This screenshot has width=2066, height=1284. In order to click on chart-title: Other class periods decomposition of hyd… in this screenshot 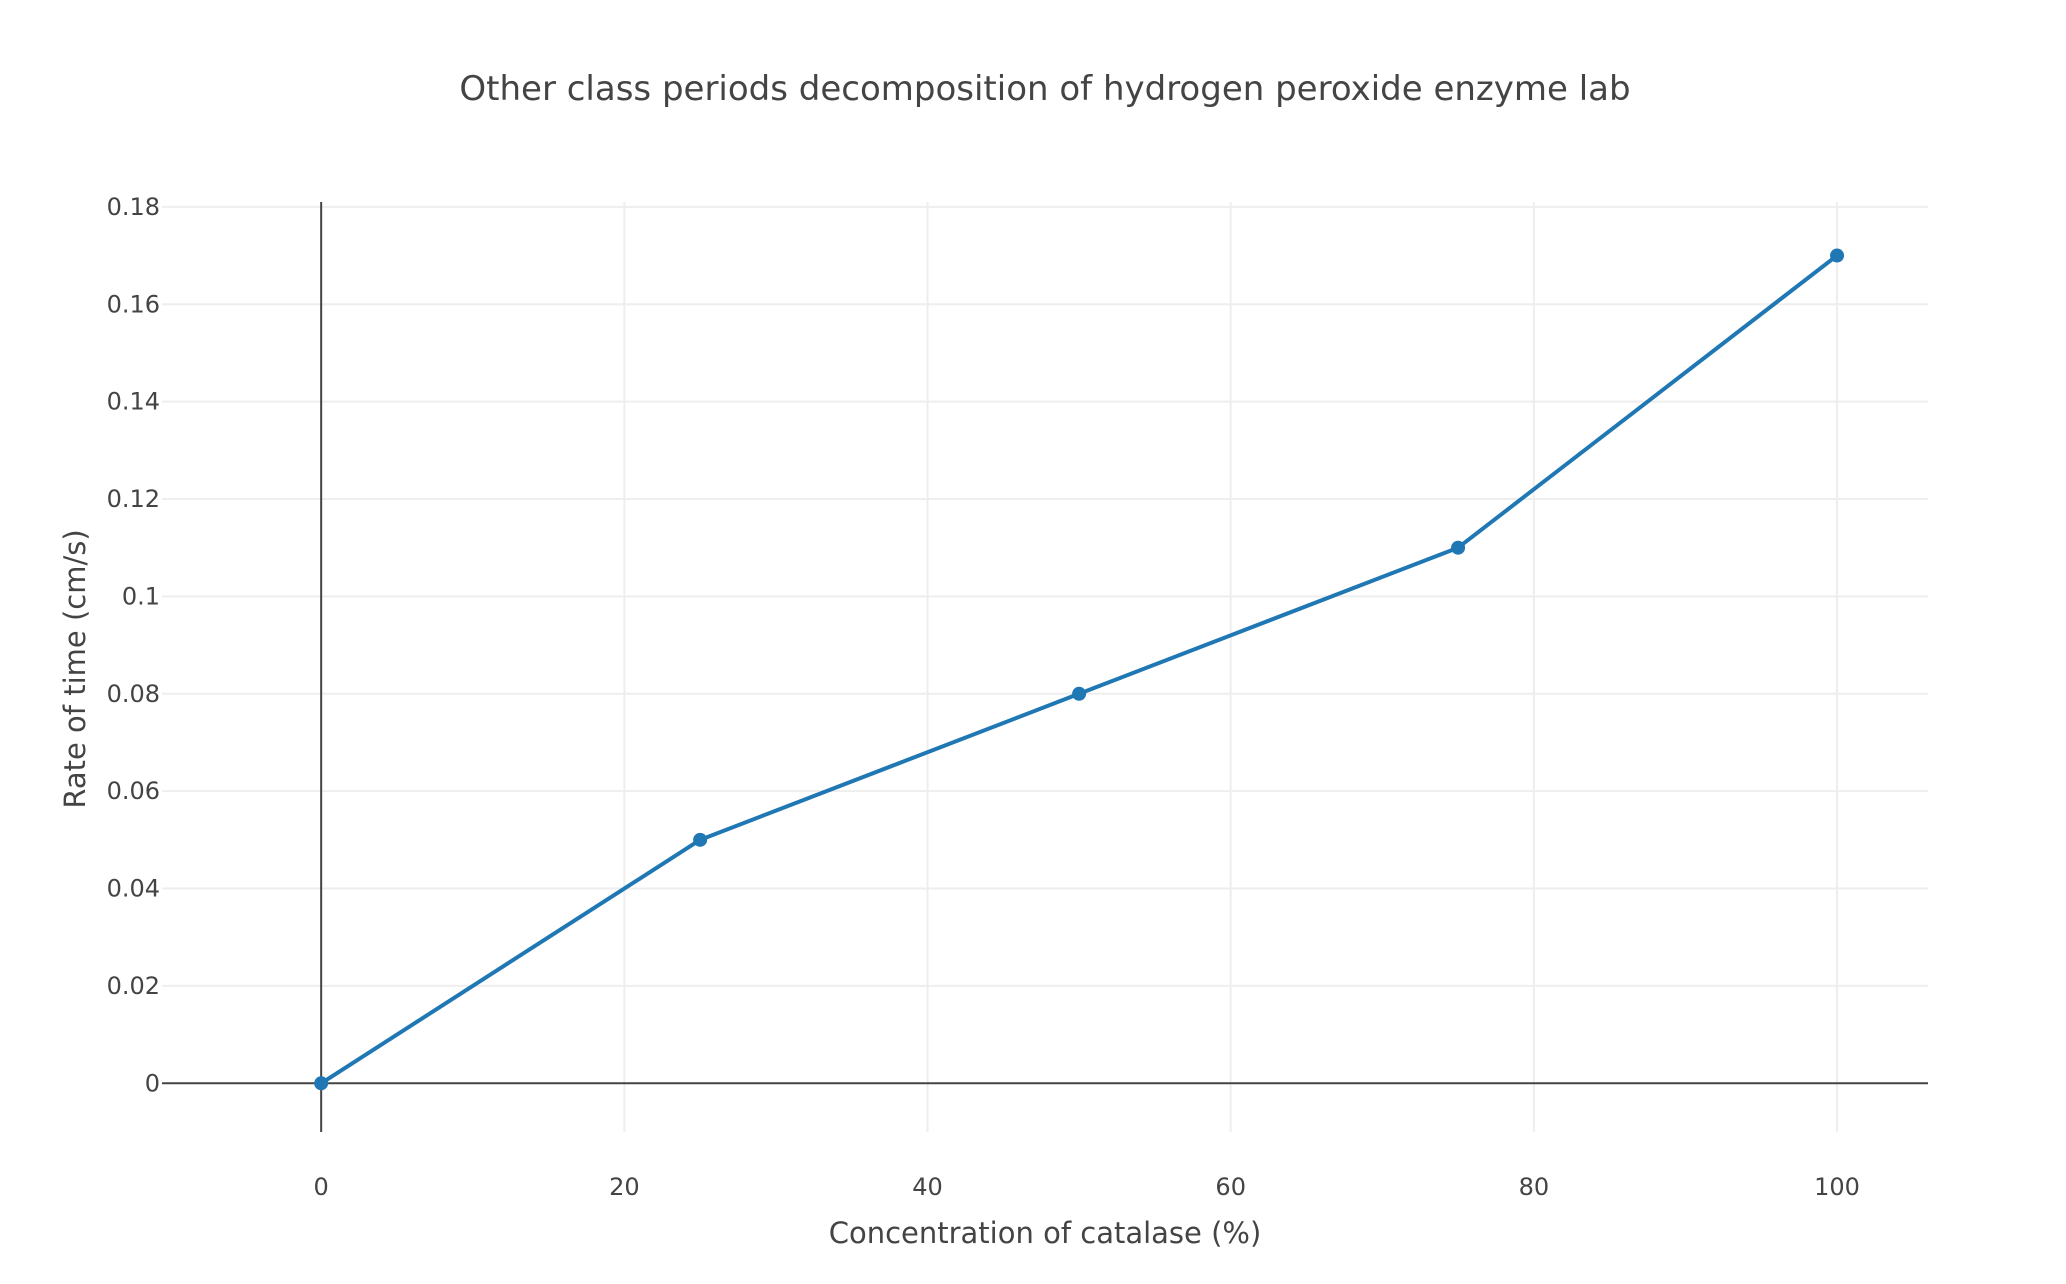, I will do `click(1044, 89)`.